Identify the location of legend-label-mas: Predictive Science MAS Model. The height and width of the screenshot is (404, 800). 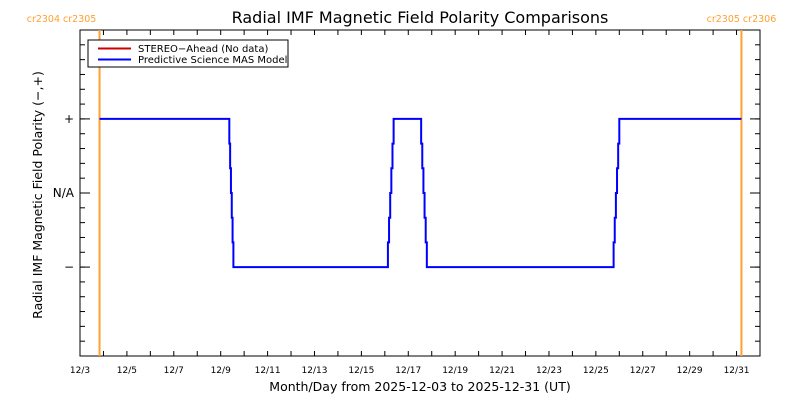
(212, 60).